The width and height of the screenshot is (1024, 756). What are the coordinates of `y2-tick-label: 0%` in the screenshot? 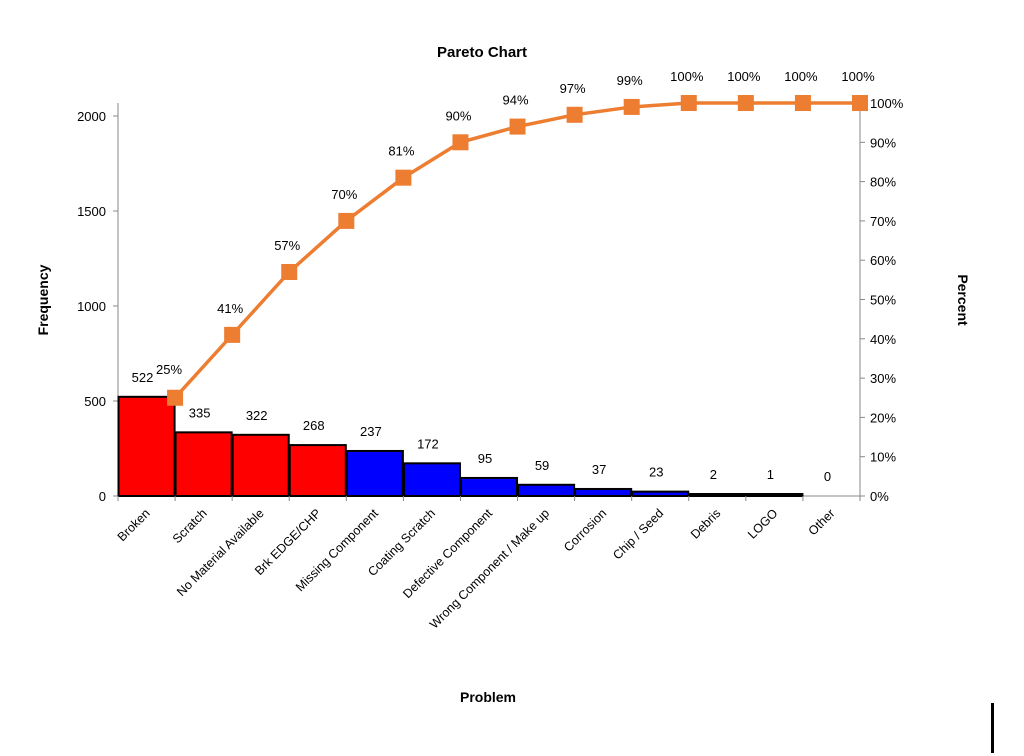 It's located at (879, 496).